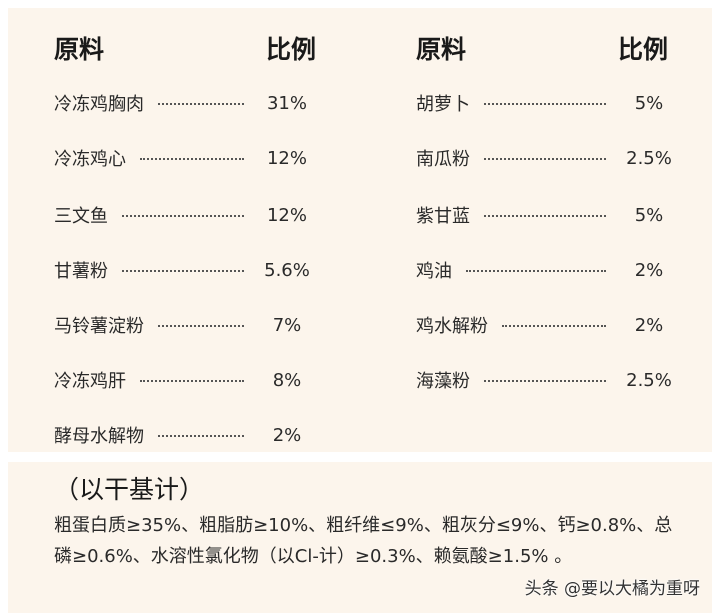 This screenshot has width=720, height=613. Describe the element at coordinates (287, 380) in the screenshot. I see `ingredient-ratio: 8%` at that location.